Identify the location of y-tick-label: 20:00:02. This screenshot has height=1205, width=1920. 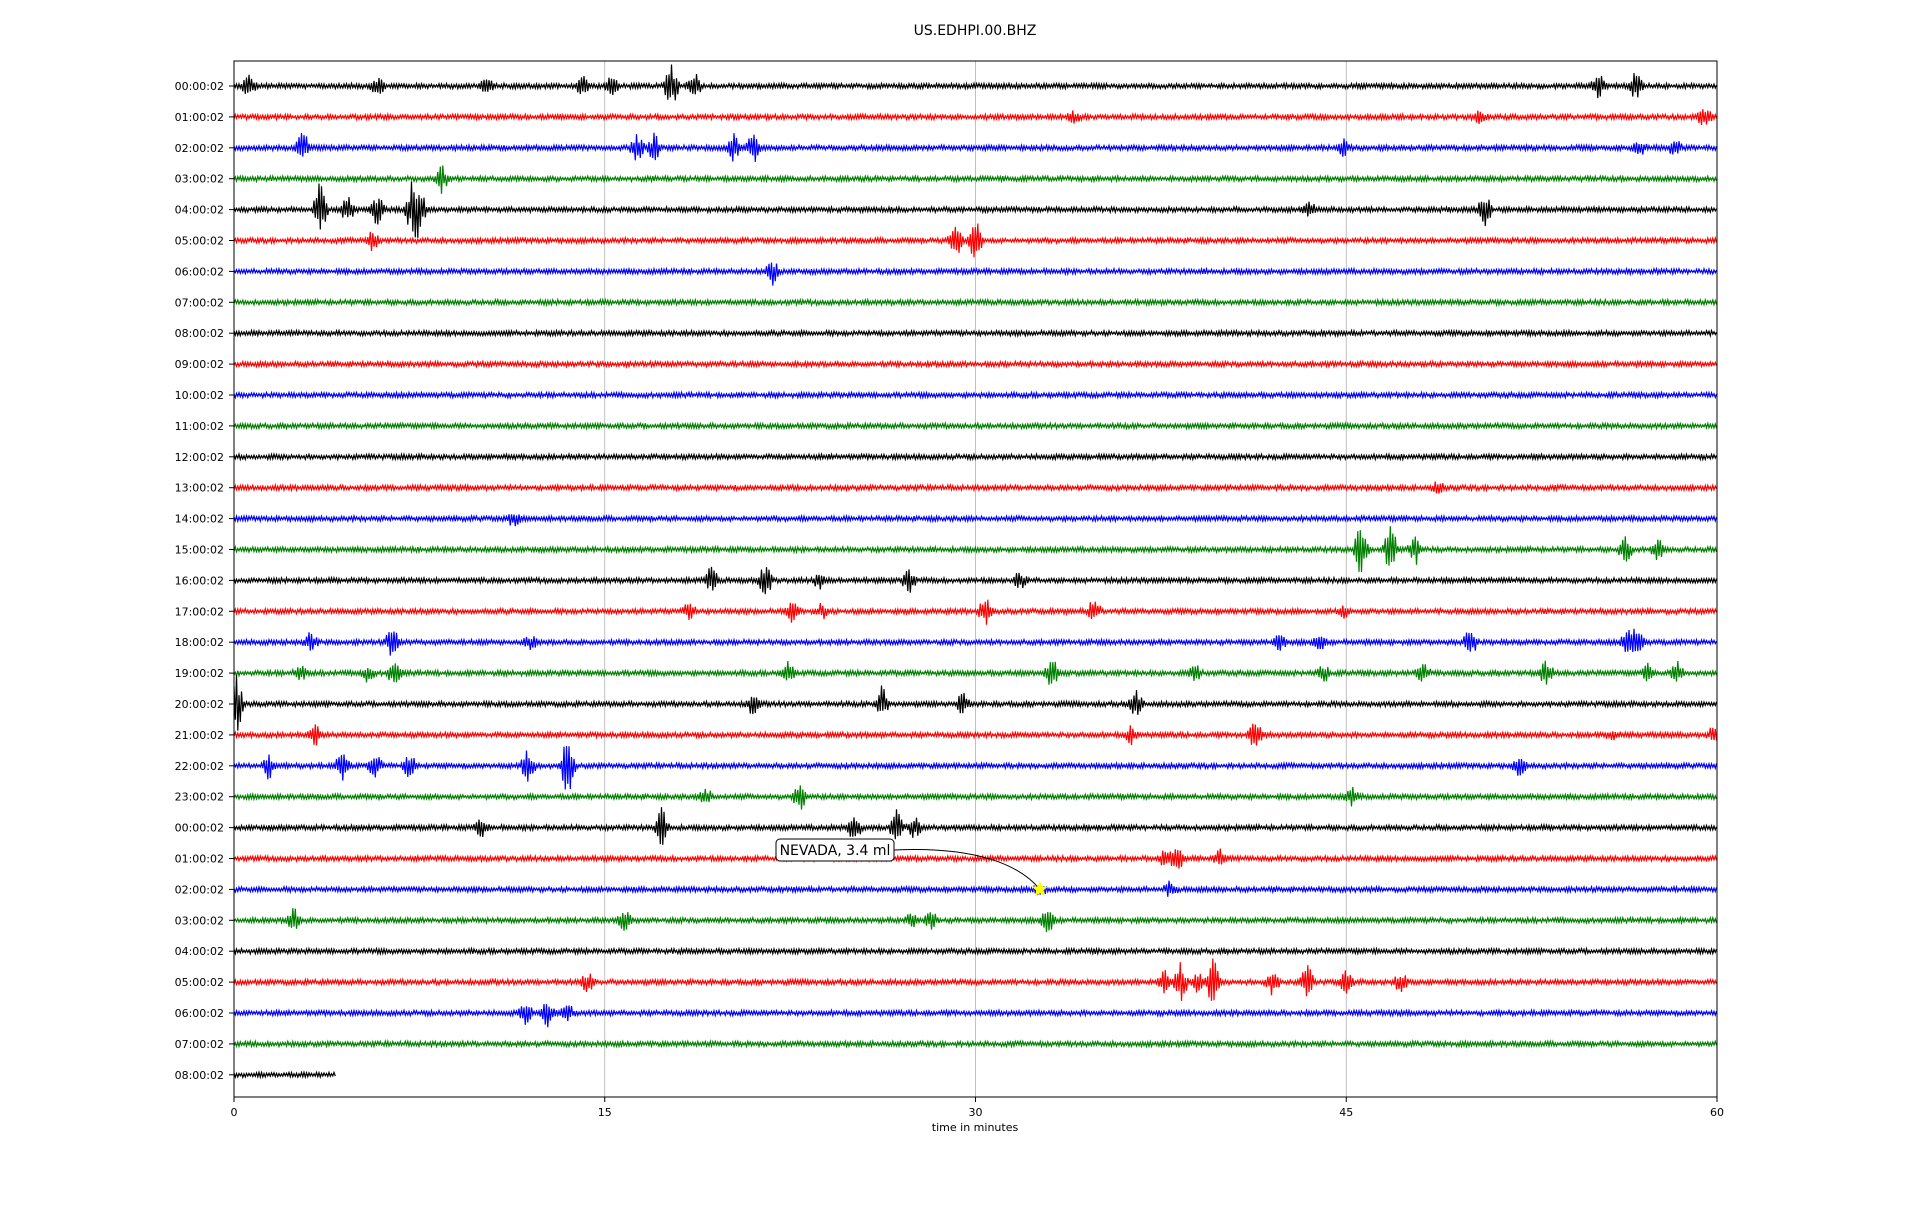
(199, 704).